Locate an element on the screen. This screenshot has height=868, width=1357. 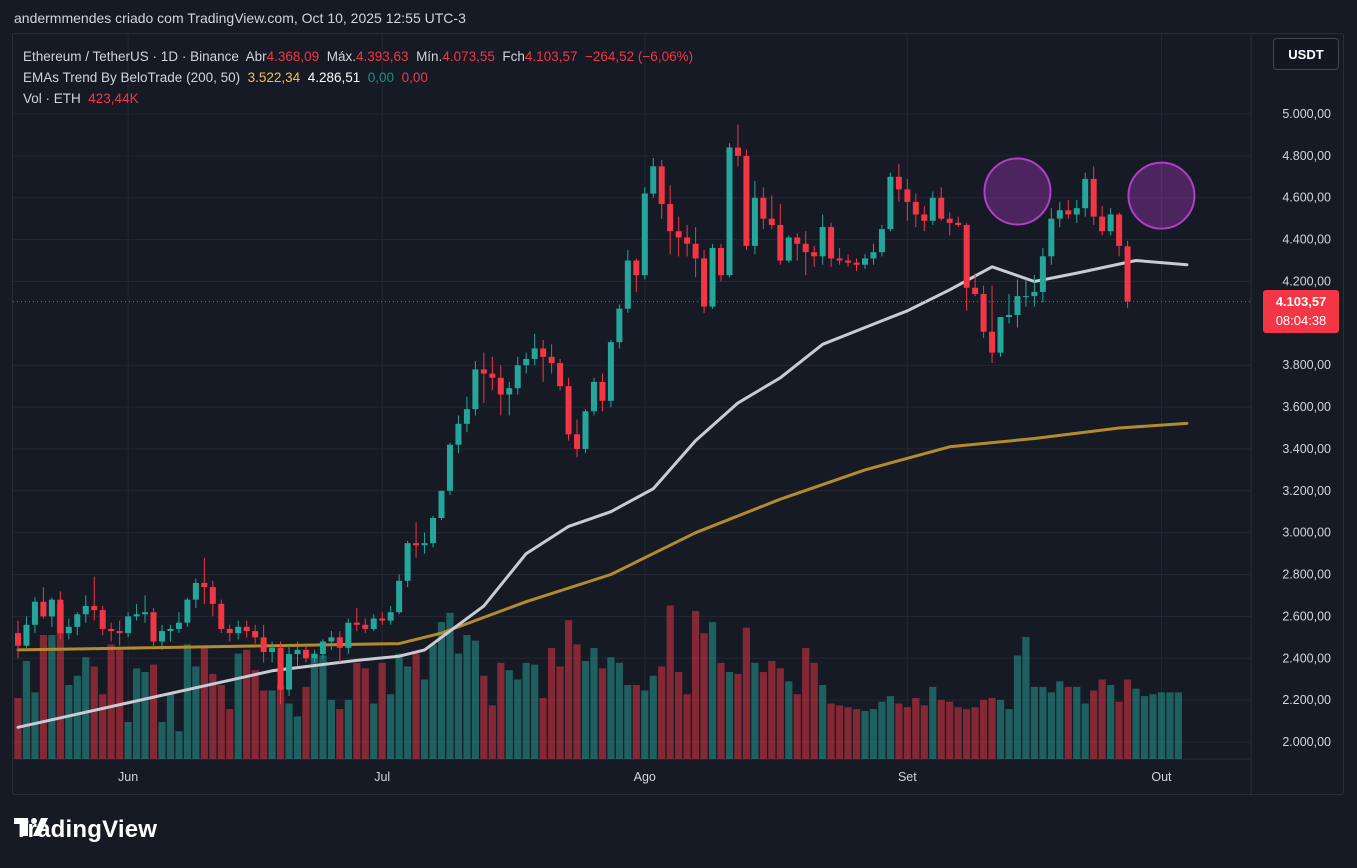
ema-indicator-name: EMAs Trend By BeloTrade (200, 50) is located at coordinates (132, 77).